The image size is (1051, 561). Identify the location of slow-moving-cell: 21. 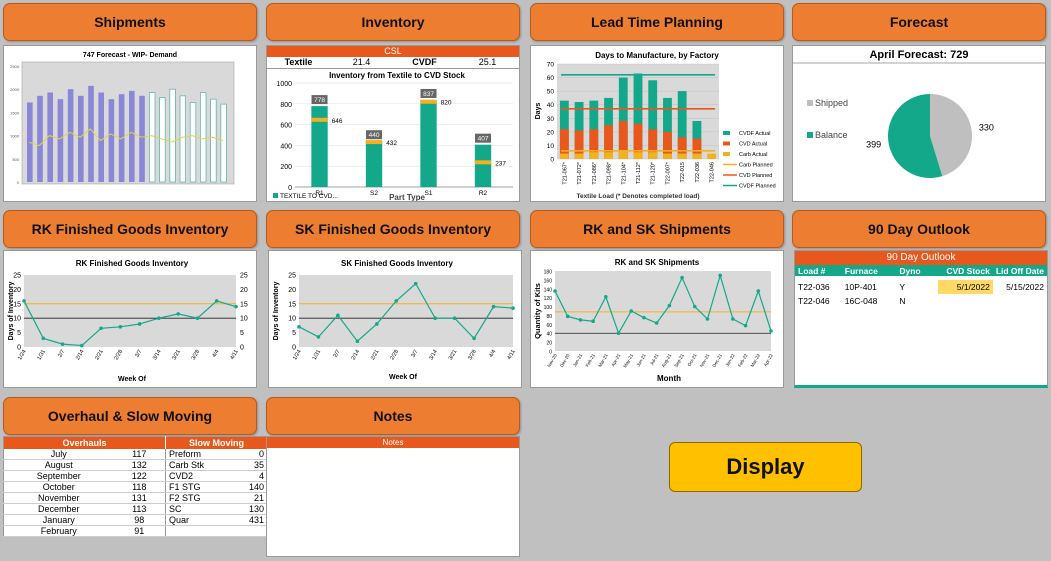
(241, 498).